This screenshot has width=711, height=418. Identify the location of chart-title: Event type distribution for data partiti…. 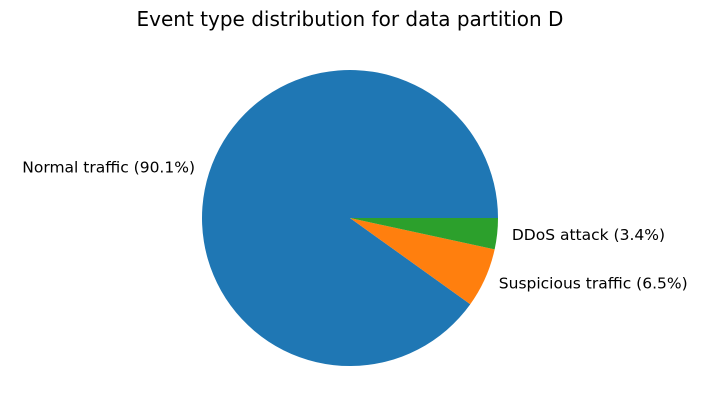
(350, 19).